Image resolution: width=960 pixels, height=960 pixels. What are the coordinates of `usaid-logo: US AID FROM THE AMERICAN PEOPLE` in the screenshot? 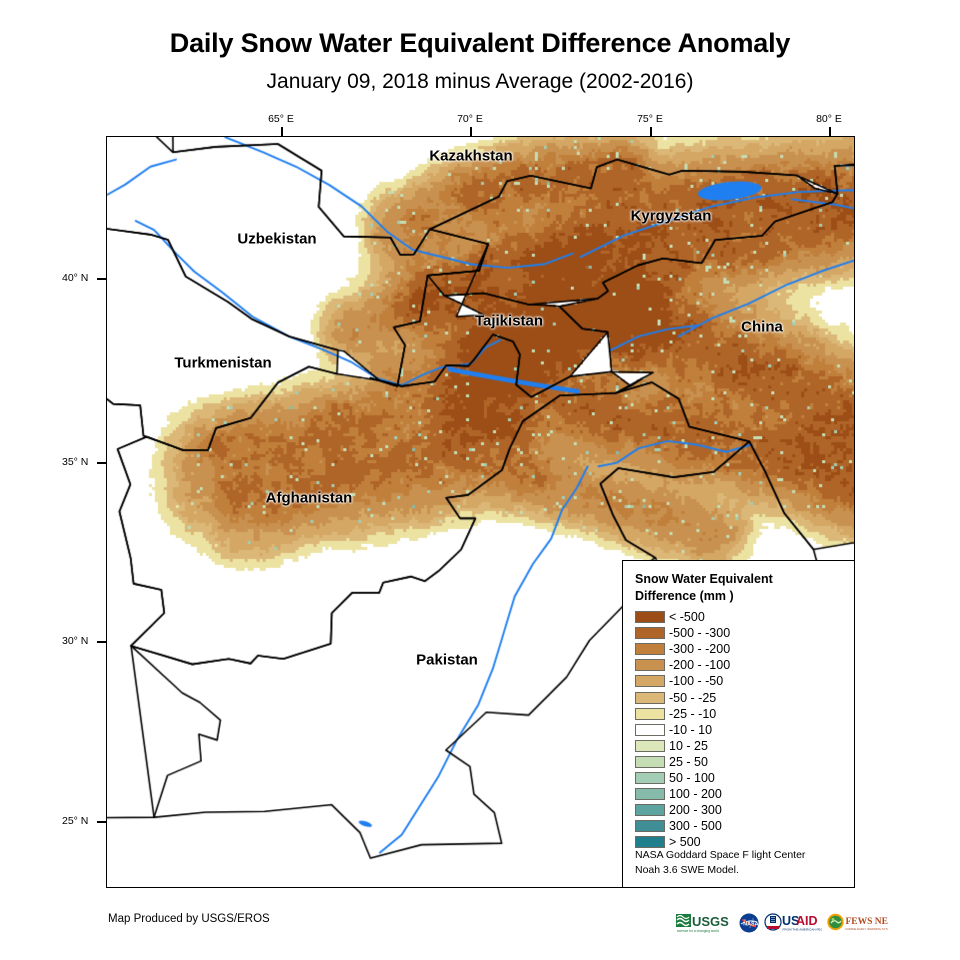 It's located at (793, 923).